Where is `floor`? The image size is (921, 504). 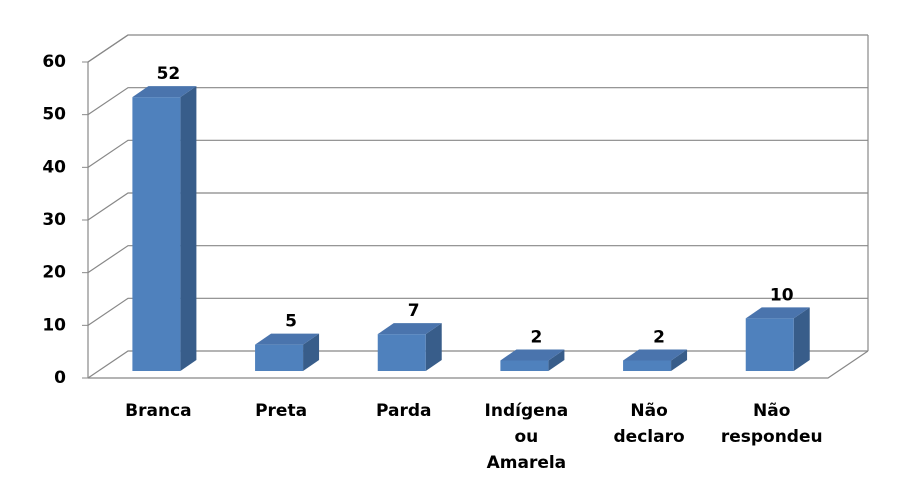 floor is located at coordinates (478, 364).